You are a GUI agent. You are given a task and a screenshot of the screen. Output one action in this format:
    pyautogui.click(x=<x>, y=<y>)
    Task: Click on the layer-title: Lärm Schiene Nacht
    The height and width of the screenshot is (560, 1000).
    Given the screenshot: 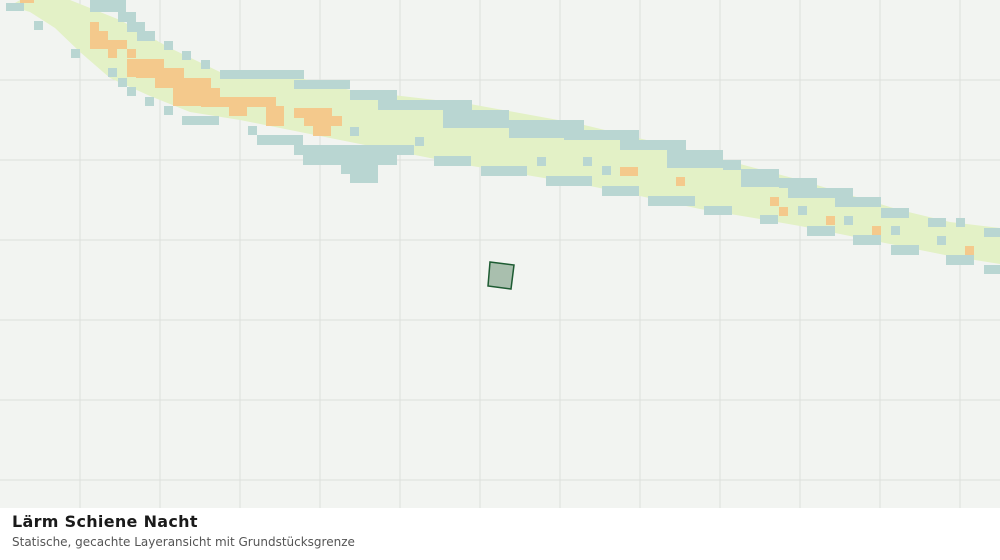 What is the action you would take?
    pyautogui.click(x=105, y=521)
    